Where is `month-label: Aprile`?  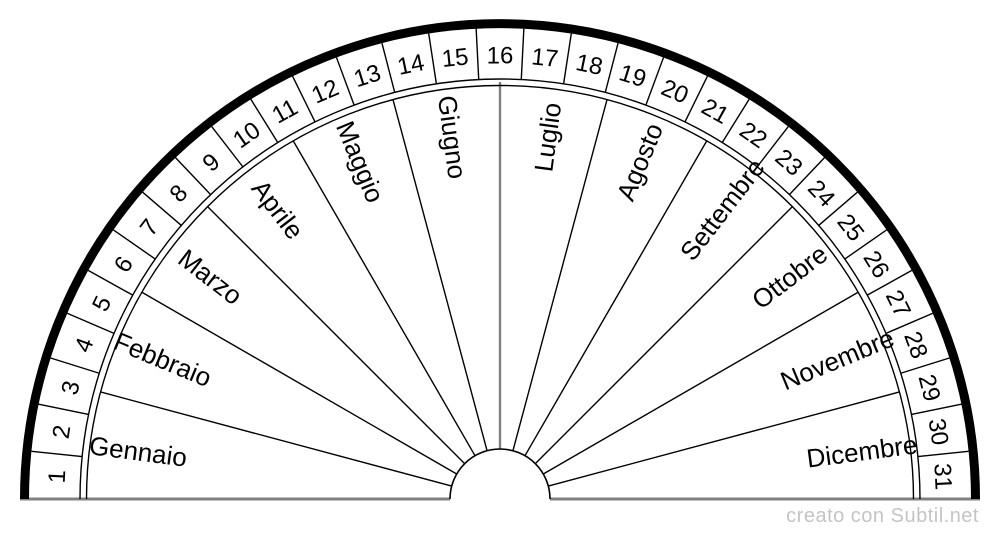
month-label: Aprile is located at coordinates (278, 209).